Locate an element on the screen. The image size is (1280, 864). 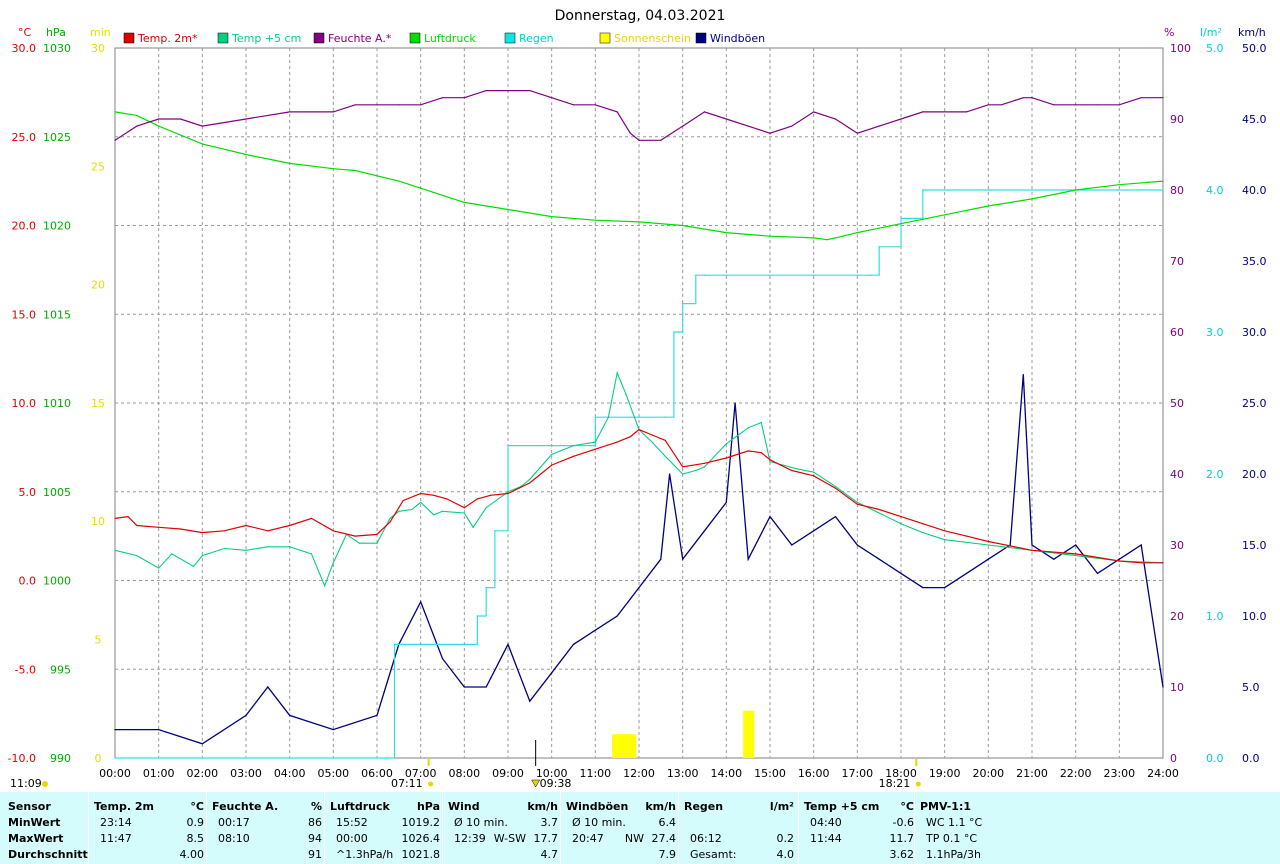
x-tick-label: 02:00 is located at coordinates (202, 773).